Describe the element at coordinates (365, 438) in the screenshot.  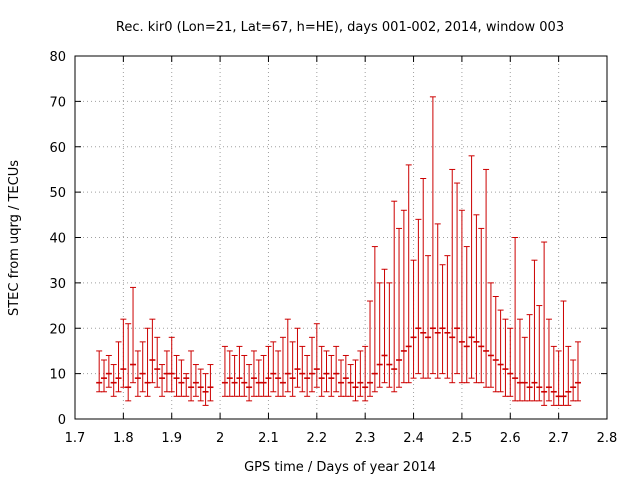
I see `x-tick-label: 2.3` at that location.